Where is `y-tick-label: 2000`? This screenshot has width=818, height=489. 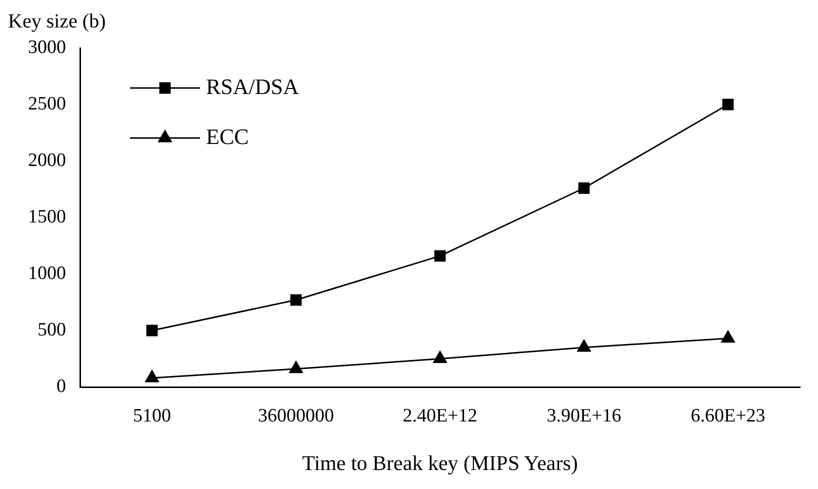
y-tick-label: 2000 is located at coordinates (47, 160).